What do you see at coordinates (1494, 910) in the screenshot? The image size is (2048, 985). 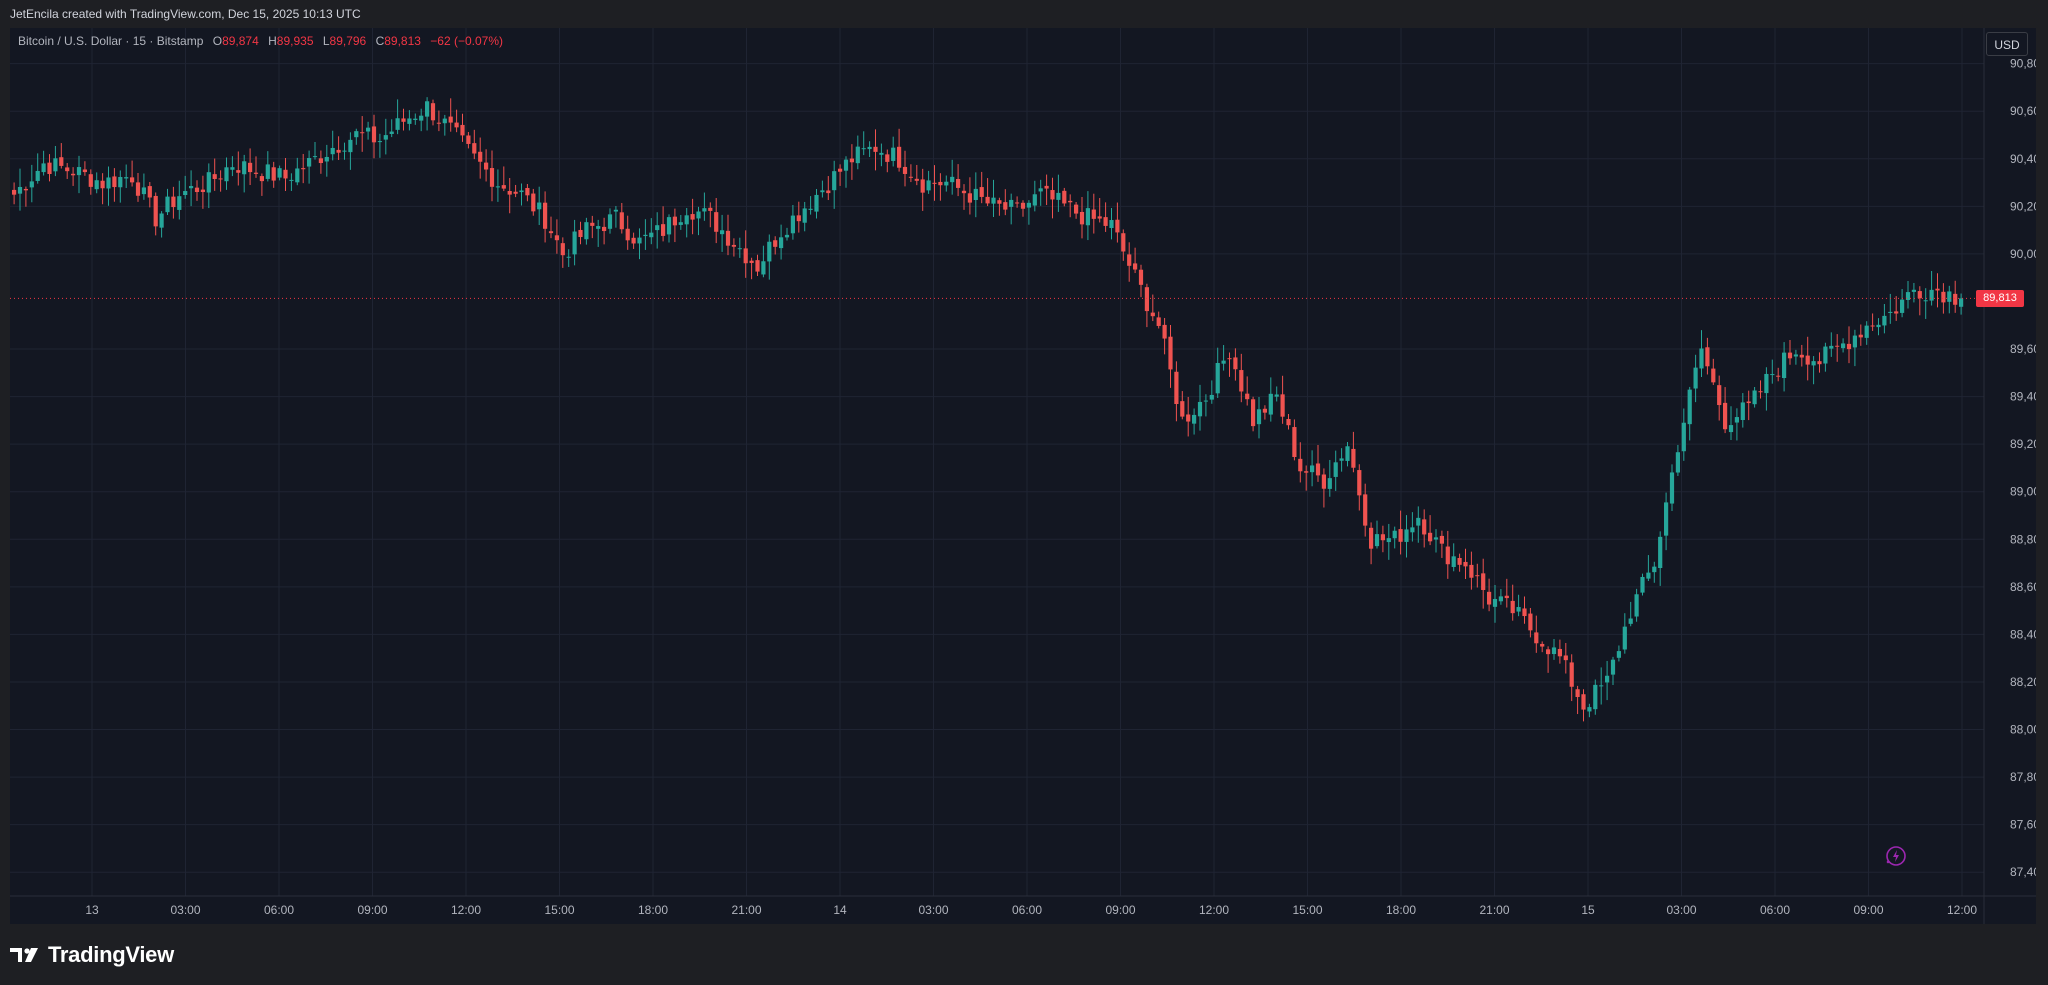 I see `x-tick-label: 21:00` at bounding box center [1494, 910].